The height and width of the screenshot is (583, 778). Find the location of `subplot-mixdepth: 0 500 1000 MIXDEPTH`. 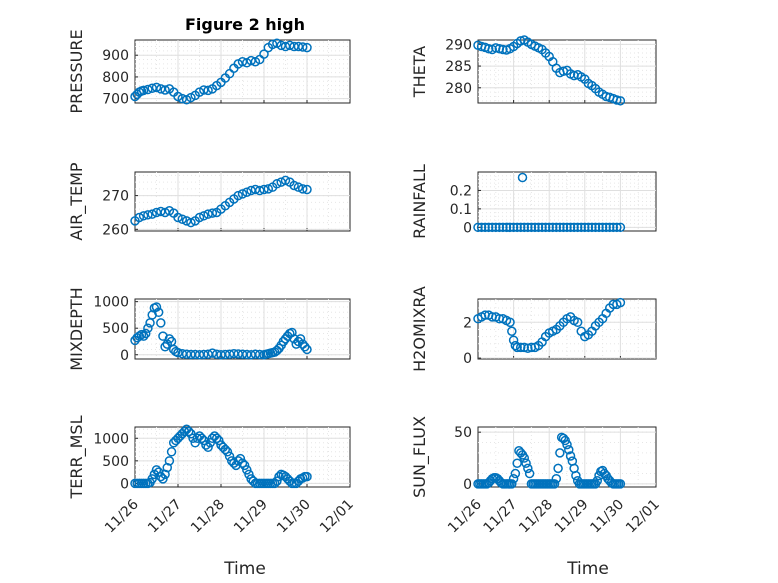

subplot-mixdepth: 0 500 1000 MIXDEPTH is located at coordinates (209, 329).